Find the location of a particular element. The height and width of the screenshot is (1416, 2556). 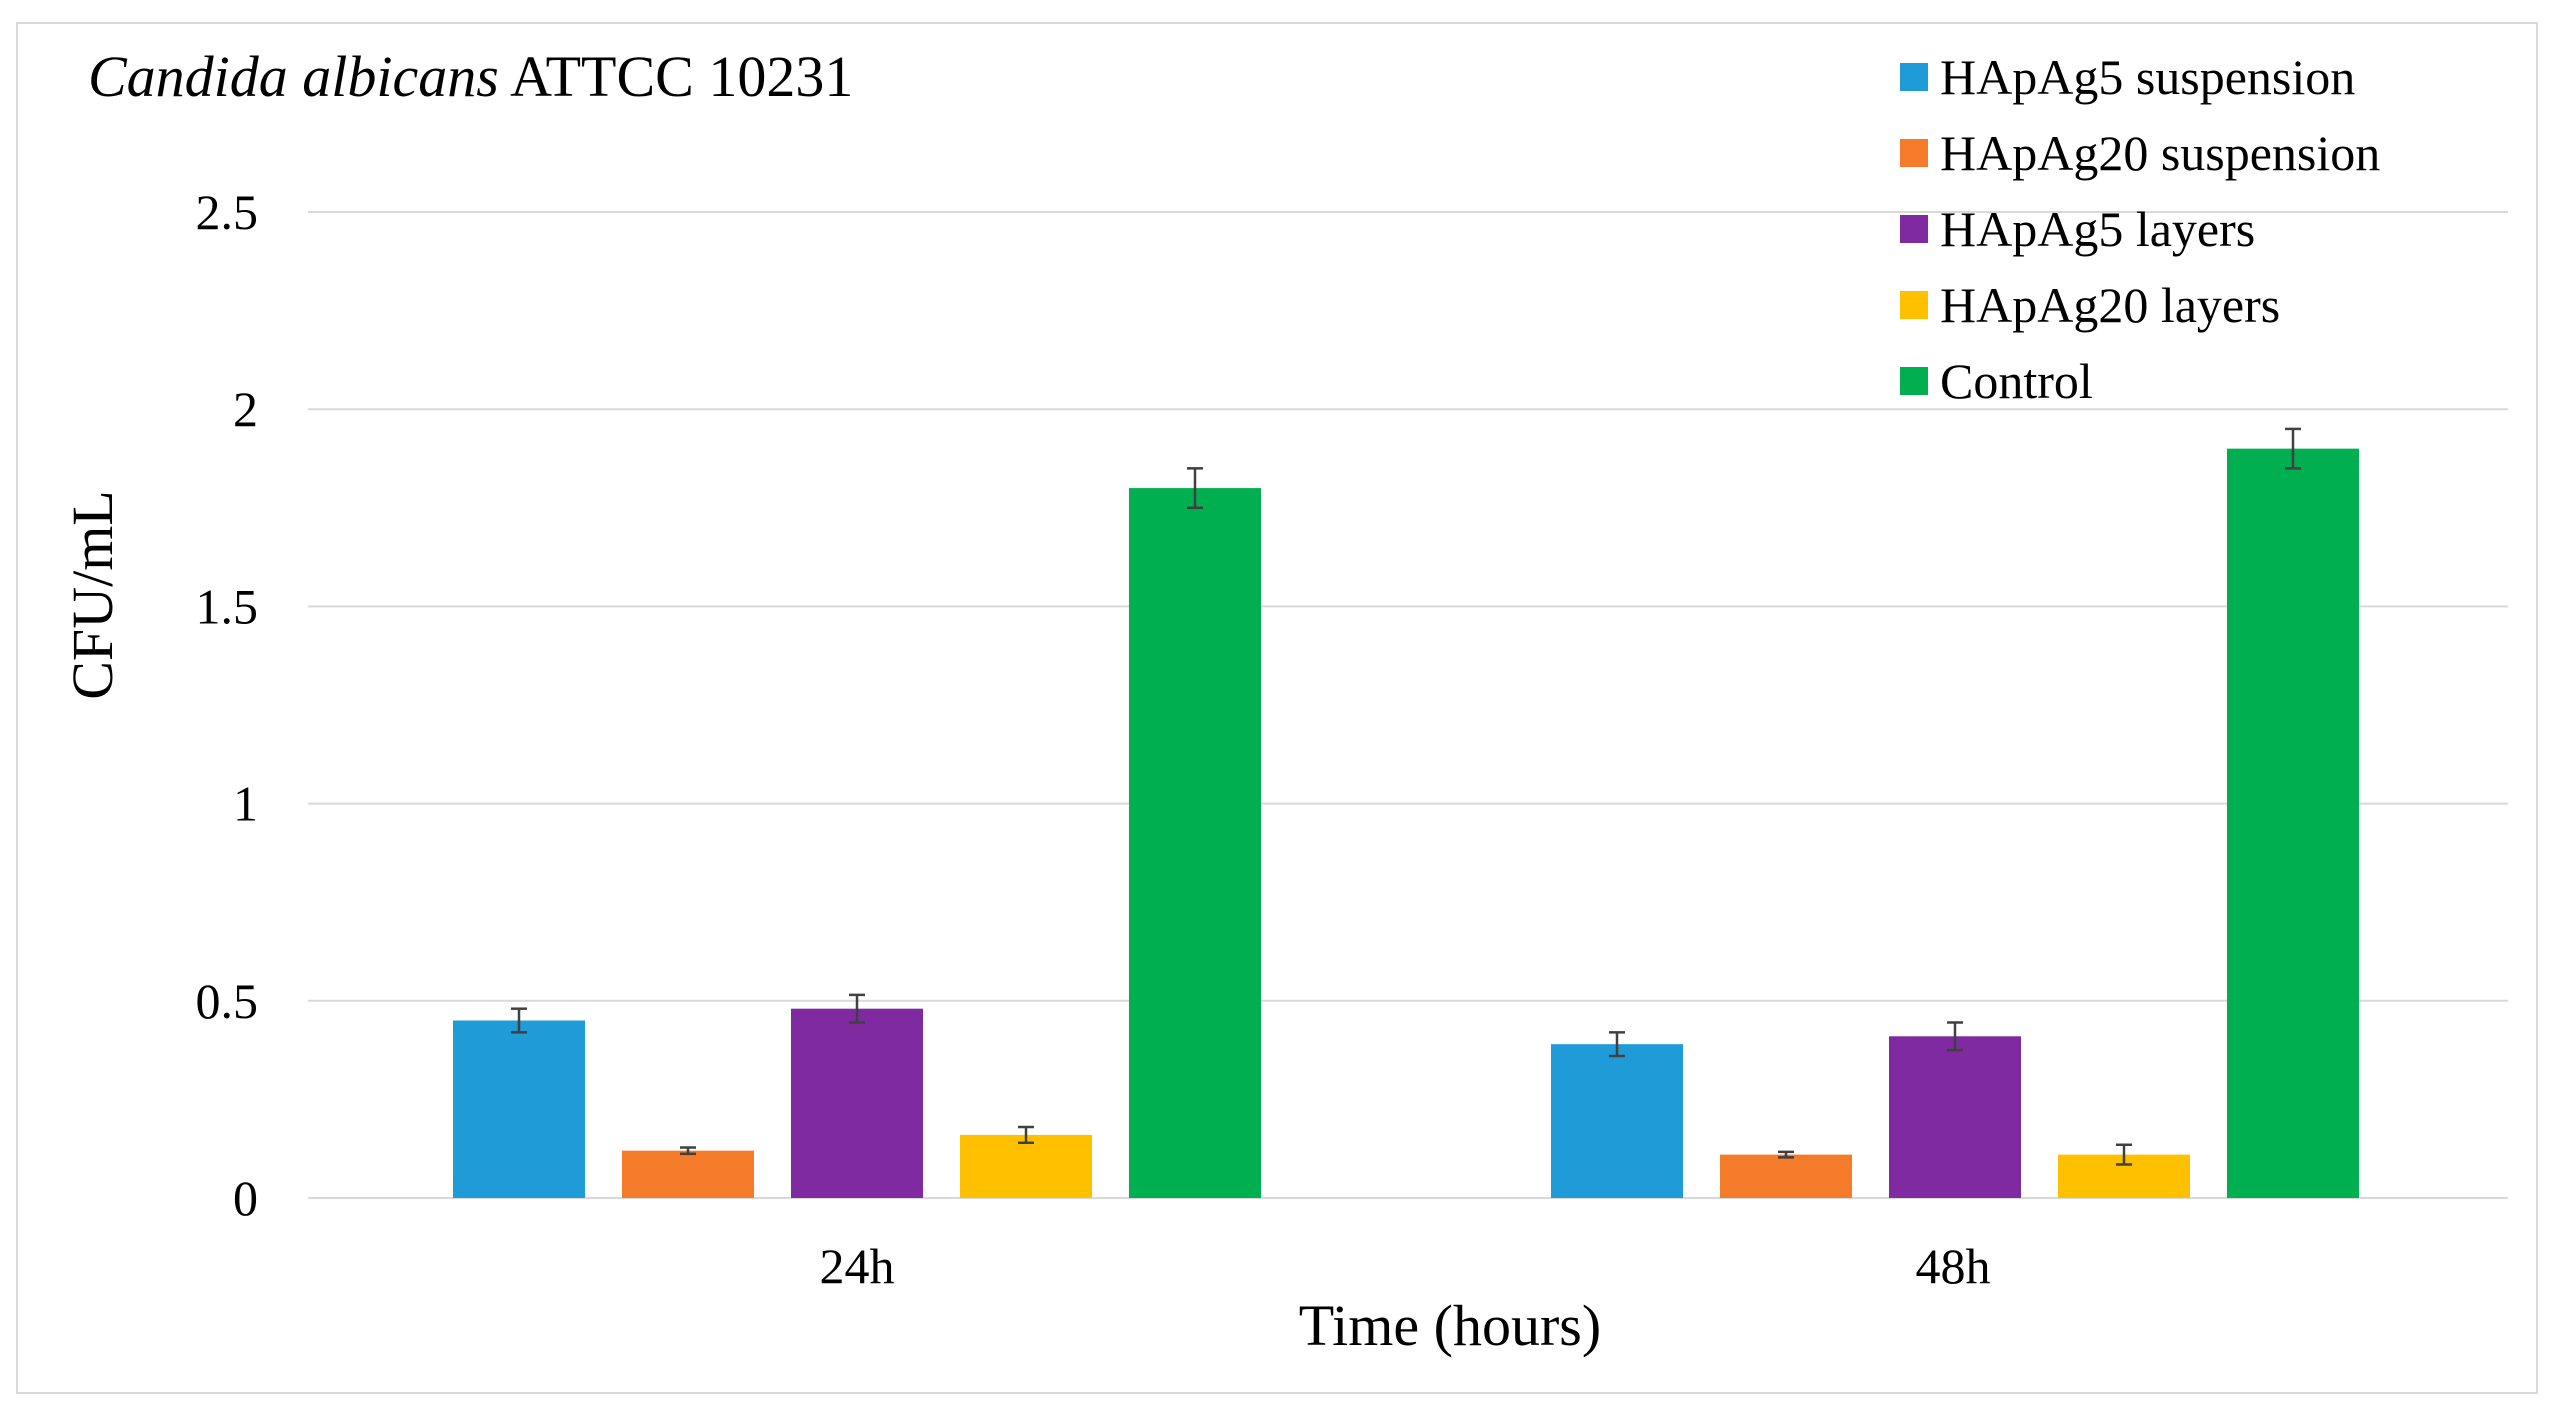

chart-title-rest: ATTCC 10231 is located at coordinates (676, 76).